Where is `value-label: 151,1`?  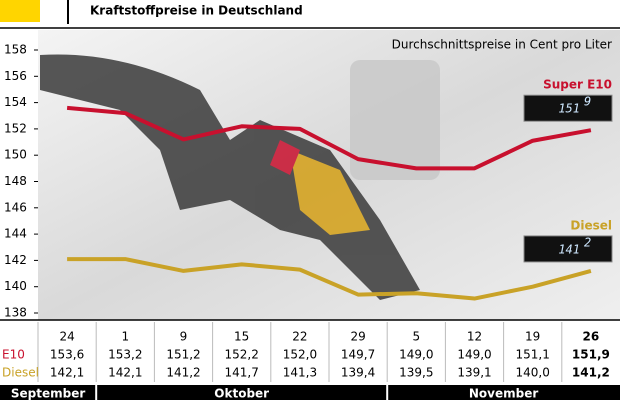 value-label: 151,1 is located at coordinates (533, 355).